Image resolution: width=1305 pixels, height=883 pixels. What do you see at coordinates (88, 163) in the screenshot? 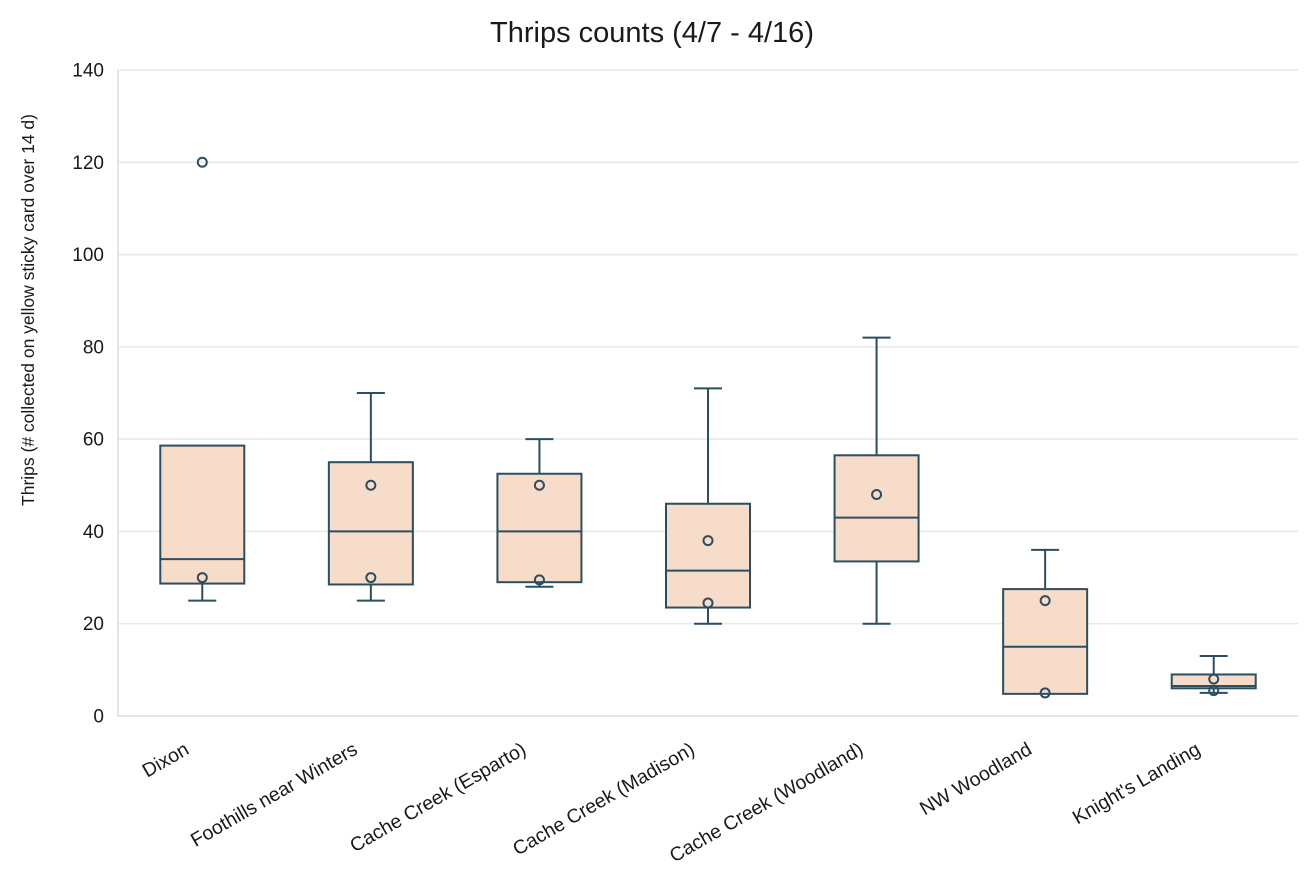
I see `y-tick-label: 120` at bounding box center [88, 163].